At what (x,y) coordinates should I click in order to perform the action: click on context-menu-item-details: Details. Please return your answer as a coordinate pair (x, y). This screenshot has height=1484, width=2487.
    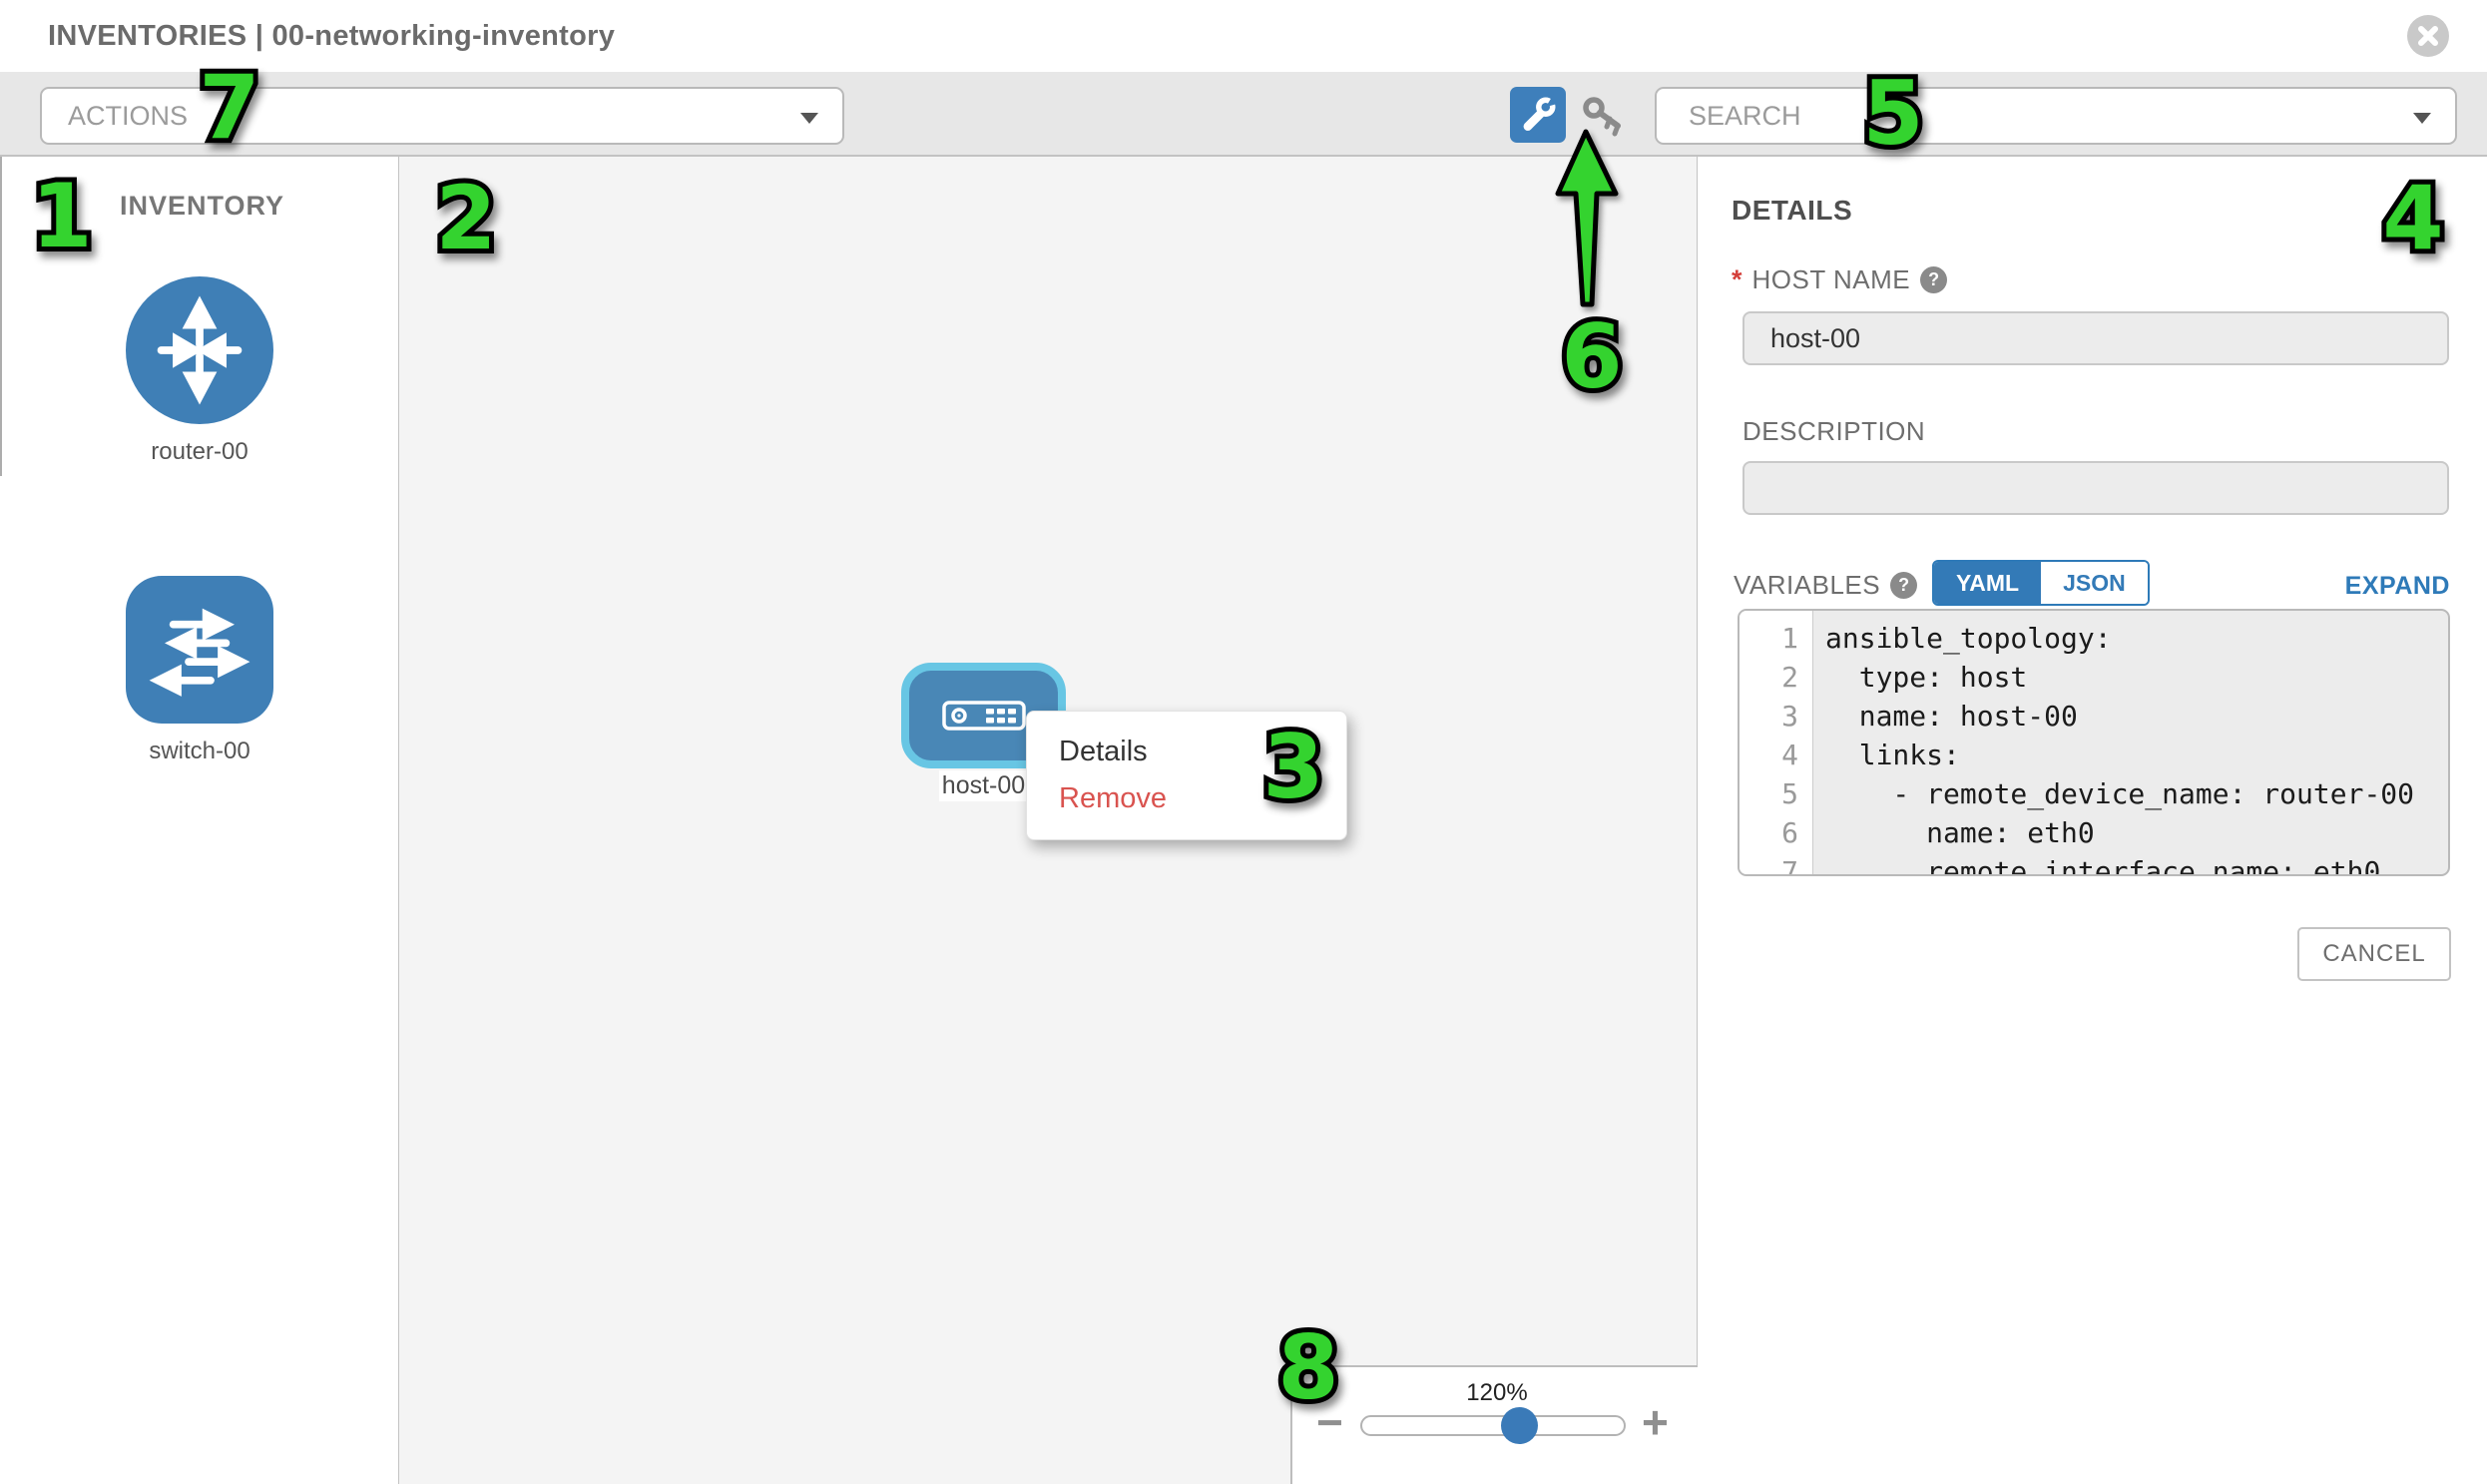
    Looking at the image, I should click on (1103, 751).